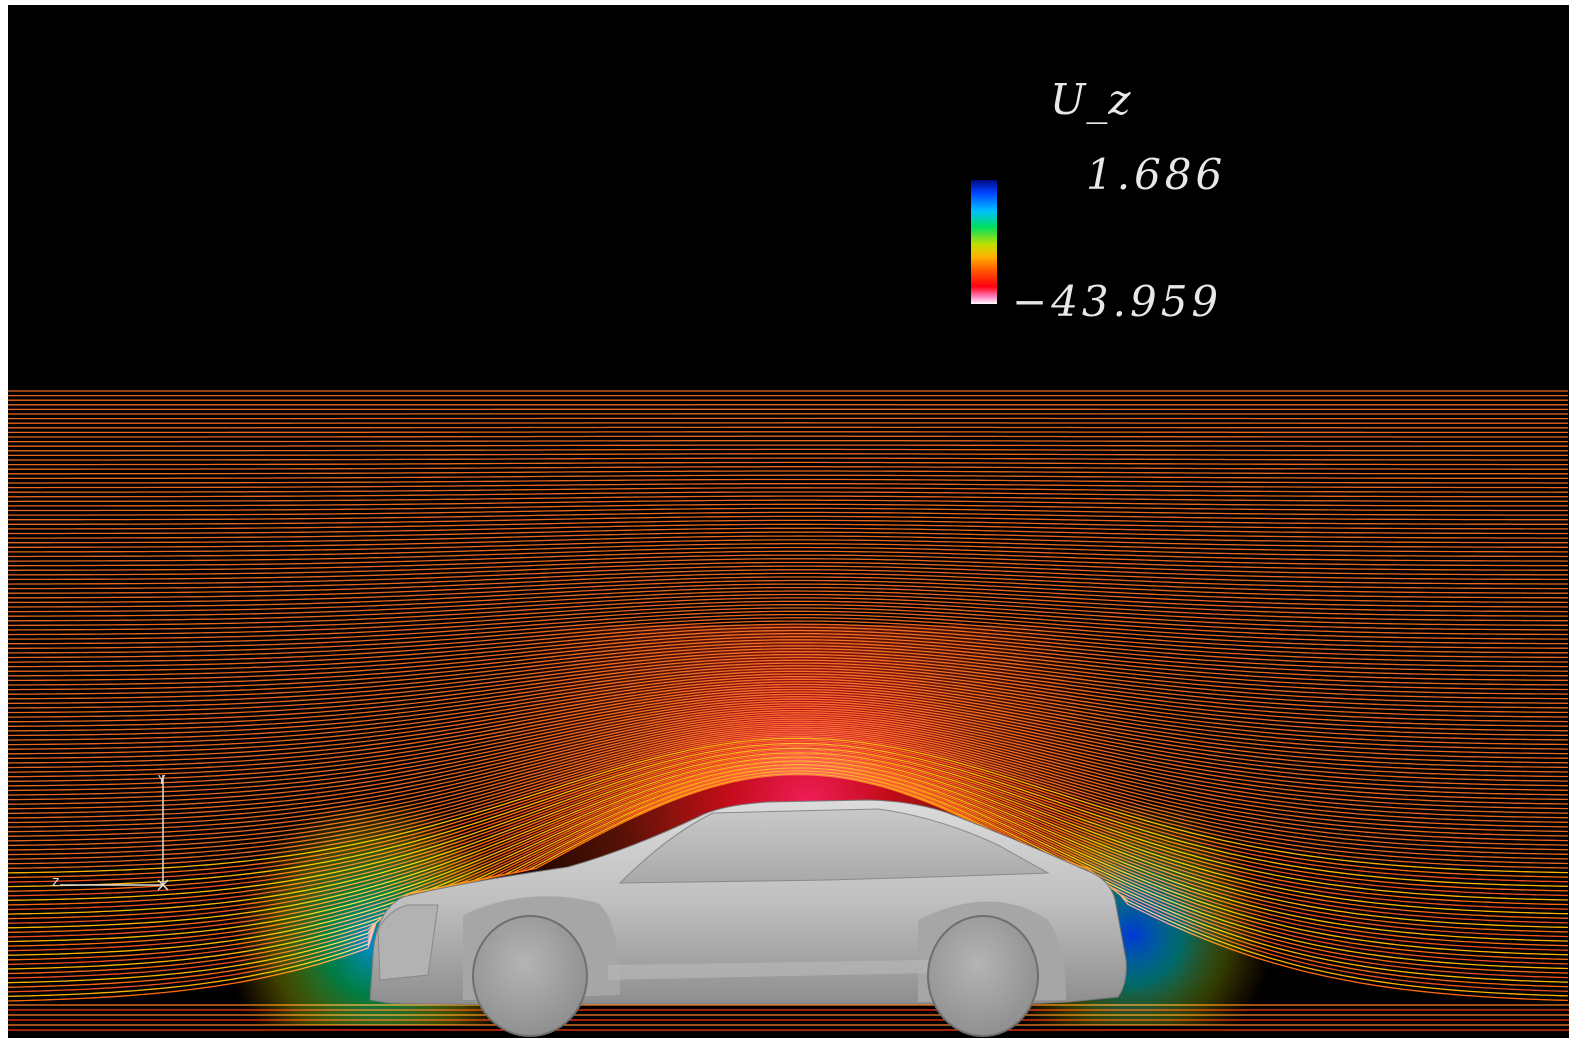  Describe the element at coordinates (1117, 301) in the screenshot. I see `legend-min-label: −43.959` at that location.